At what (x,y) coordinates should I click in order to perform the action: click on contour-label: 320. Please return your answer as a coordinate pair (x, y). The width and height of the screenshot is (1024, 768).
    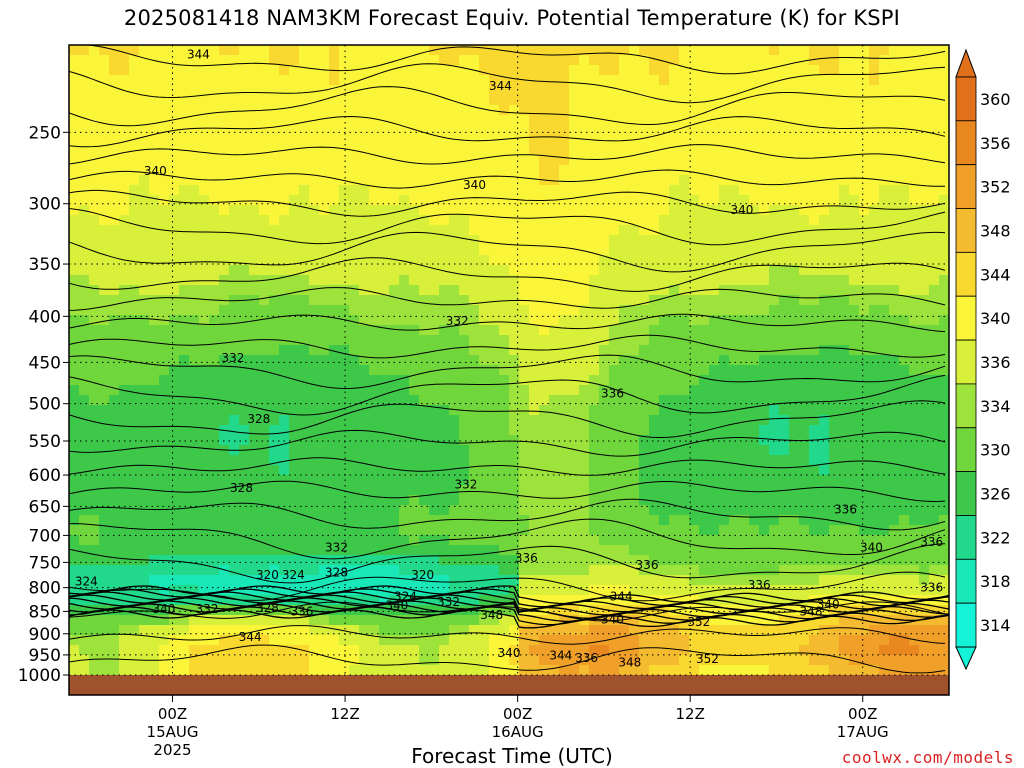
    Looking at the image, I should click on (267, 575).